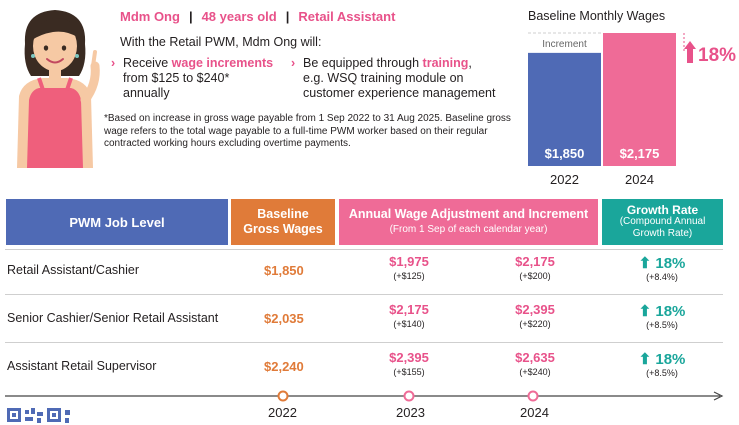 This screenshot has width=739, height=425. What do you see at coordinates (535, 363) in the screenshot?
I see `row-2024: $2,635 (+$240)` at bounding box center [535, 363].